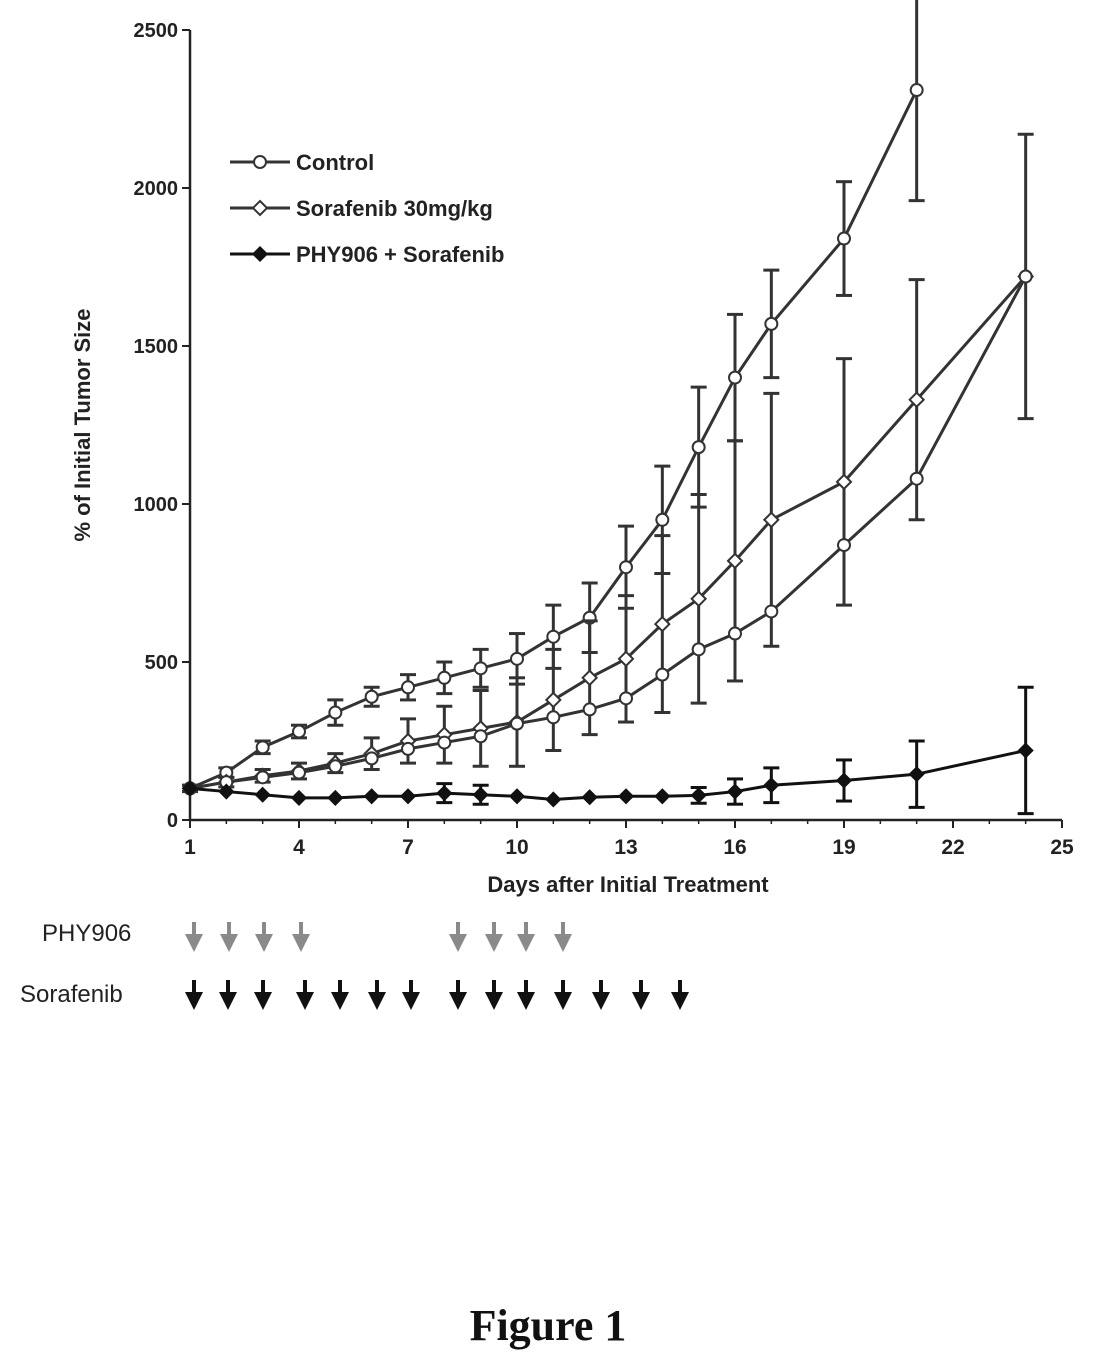  I want to click on x-tick-label: 13, so click(625, 847).